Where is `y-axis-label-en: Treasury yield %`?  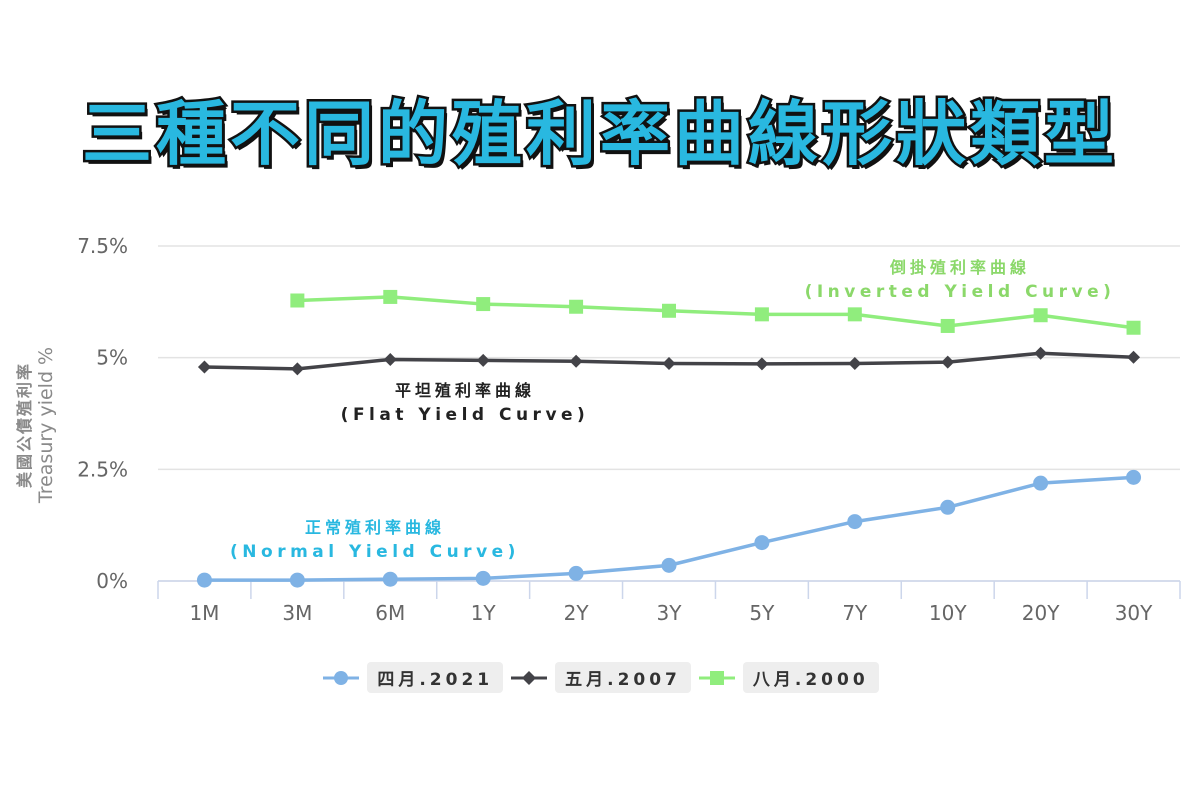 y-axis-label-en: Treasury yield % is located at coordinates (46, 425).